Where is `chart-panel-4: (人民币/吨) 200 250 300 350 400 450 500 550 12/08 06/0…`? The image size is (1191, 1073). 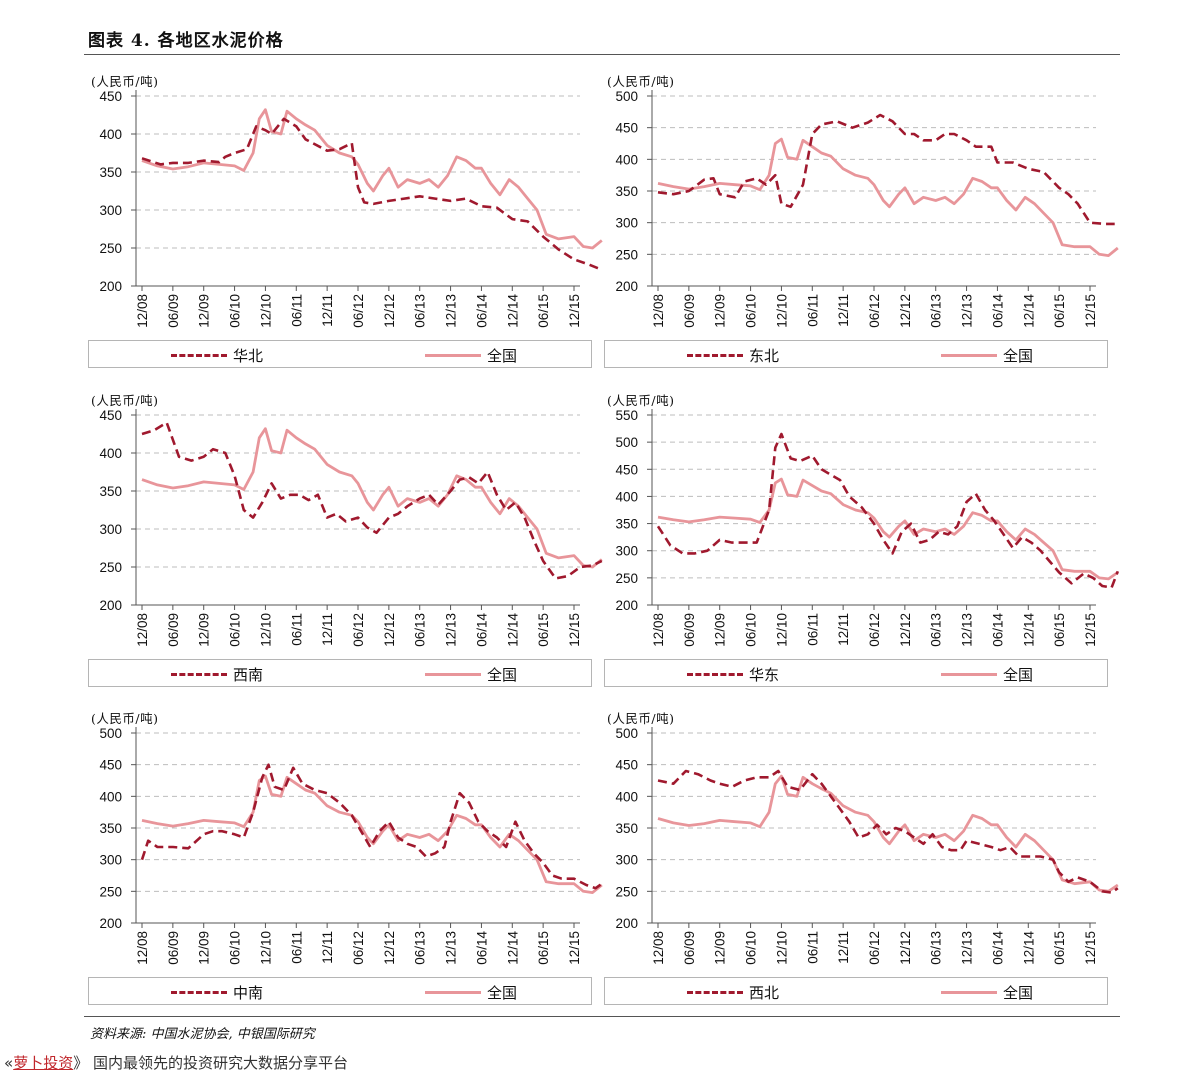 chart-panel-4: (人民币/吨) 200 250 300 350 400 450 500 550 12/08 06/0… is located at coordinates (862, 537).